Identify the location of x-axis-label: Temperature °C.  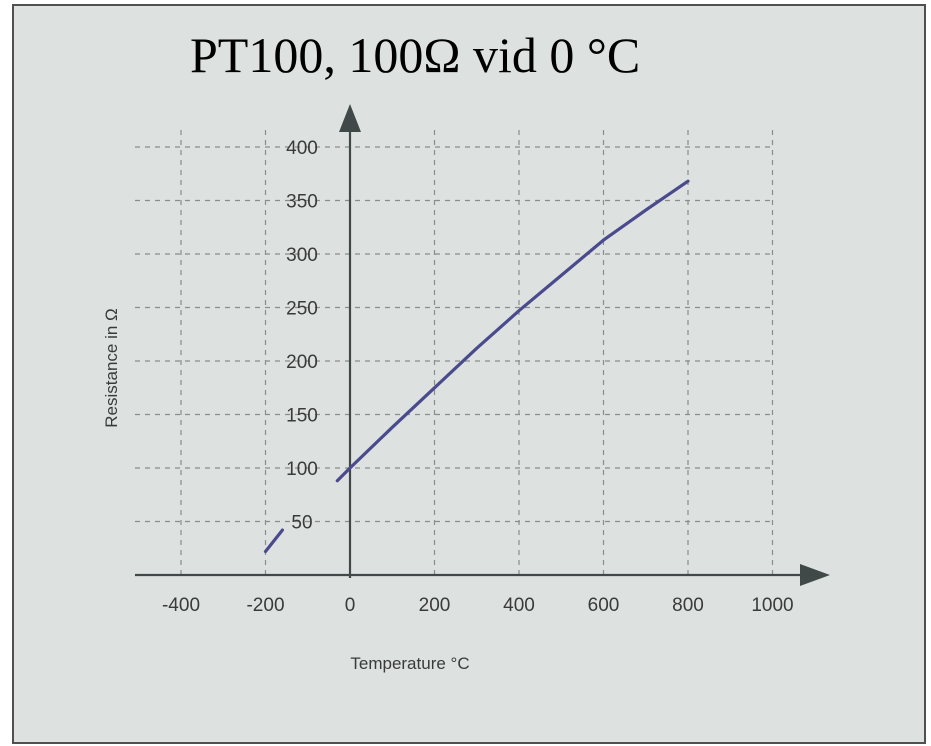
(409, 663).